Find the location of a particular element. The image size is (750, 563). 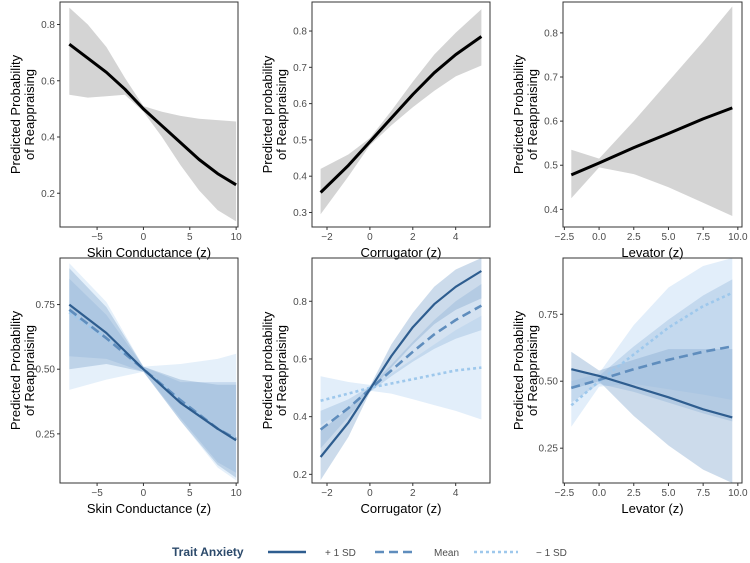

legend-label-minus-1sd: − 1 SD is located at coordinates (551, 553).